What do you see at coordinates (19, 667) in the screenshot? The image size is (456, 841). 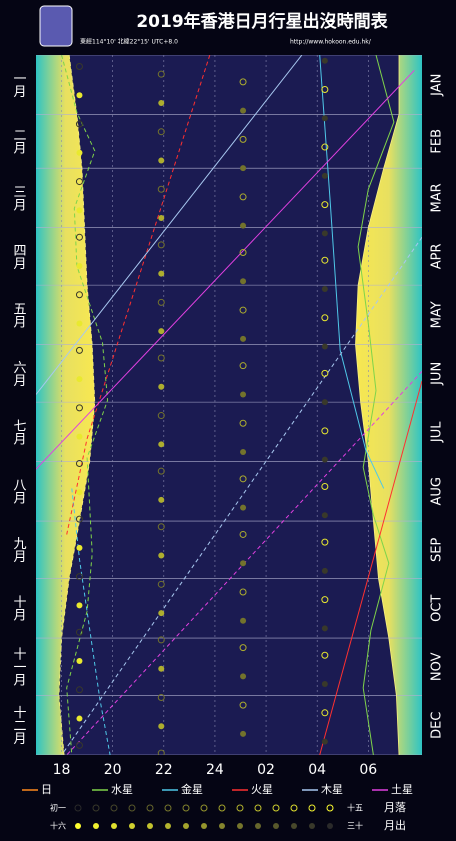 I see `month-label-zh: 十一月` at bounding box center [19, 667].